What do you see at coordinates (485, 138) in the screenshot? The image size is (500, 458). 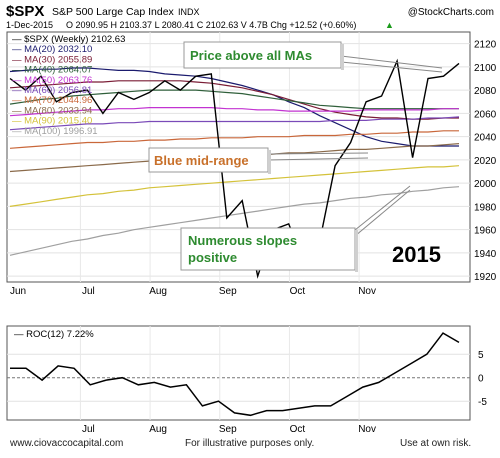 I see `y-tick-label: 2040` at bounding box center [485, 138].